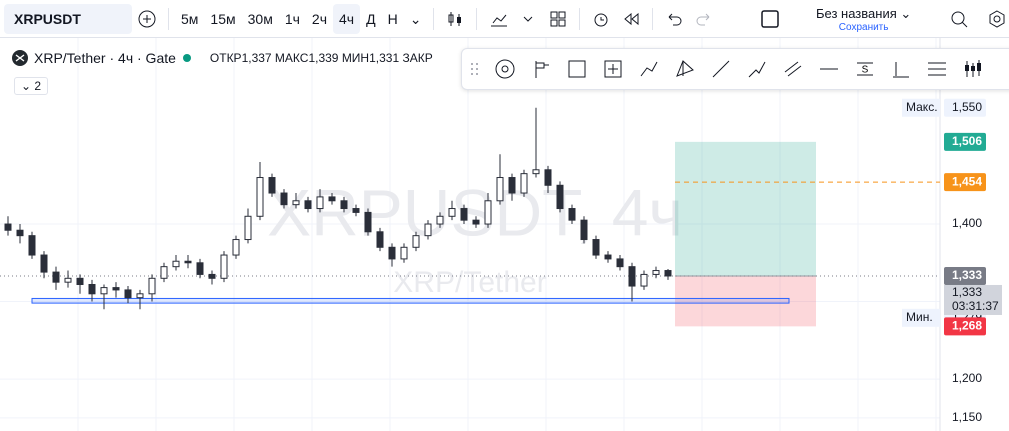 This screenshot has width=1009, height=431. Describe the element at coordinates (995, 19) in the screenshot. I see `settings` at that location.